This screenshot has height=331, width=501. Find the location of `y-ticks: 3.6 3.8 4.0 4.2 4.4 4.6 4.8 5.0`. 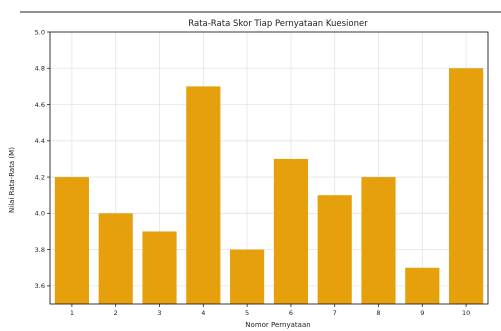

y-ticks: 3.6 3.8 4.0 4.2 4.4 4.6 4.8 5.0 is located at coordinates (42, 159).